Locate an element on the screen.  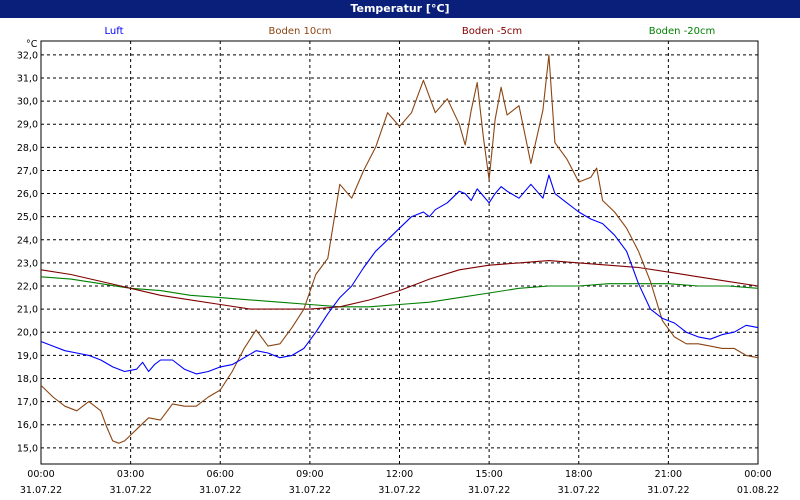
chart-title-bar: Temperatur [°C] is located at coordinates (400, 9).